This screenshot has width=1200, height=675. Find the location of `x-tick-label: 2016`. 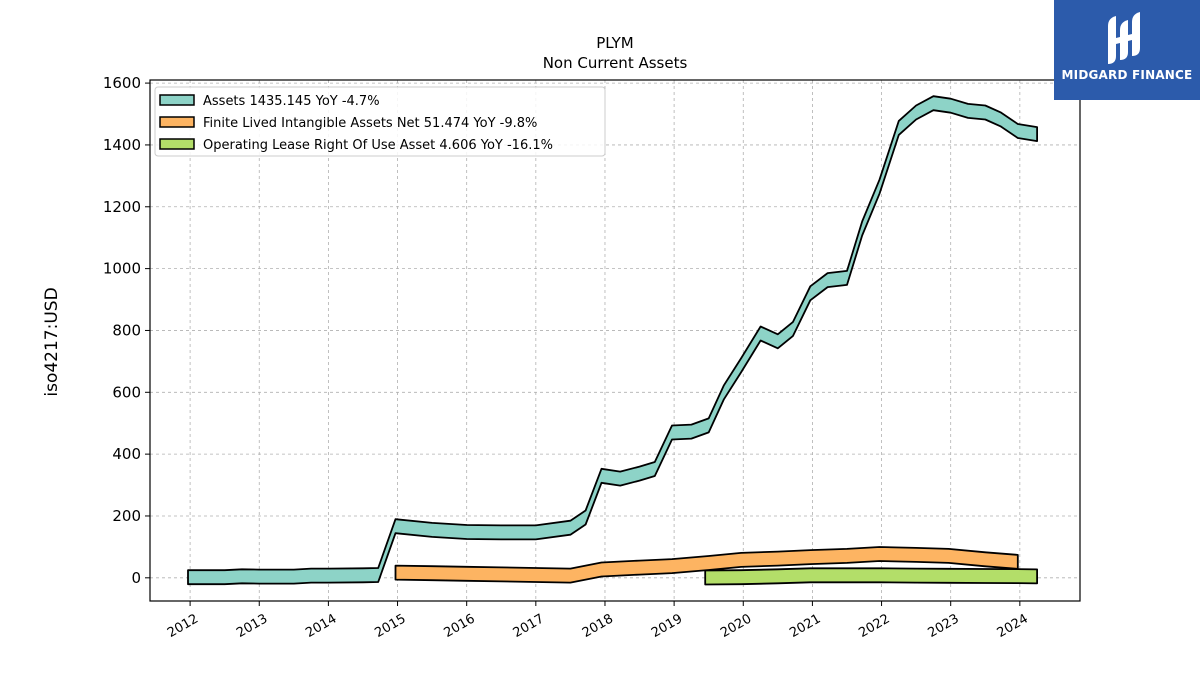

x-tick-label: 2016 is located at coordinates (460, 626).